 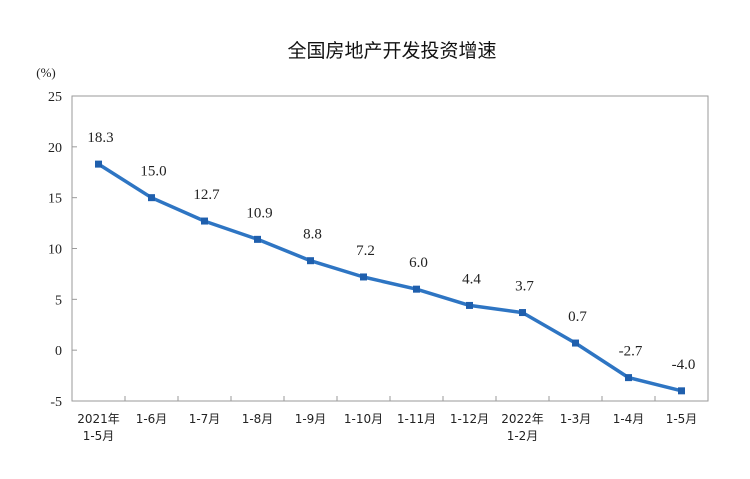 What do you see at coordinates (98, 419) in the screenshot?
I see `x-tick-label: 2021年` at bounding box center [98, 419].